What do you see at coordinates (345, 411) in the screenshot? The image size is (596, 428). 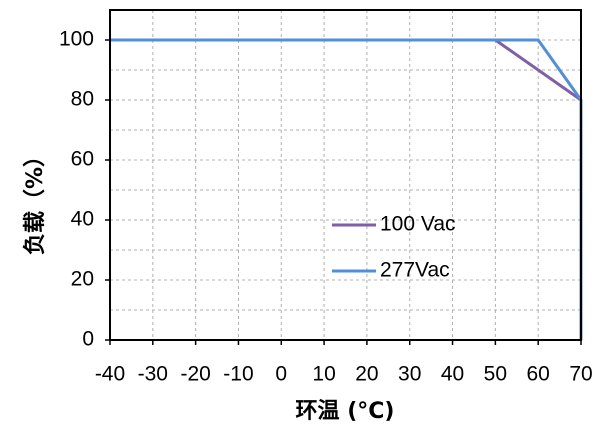 I see `x-axis-title: 环温 (°C)` at bounding box center [345, 411].